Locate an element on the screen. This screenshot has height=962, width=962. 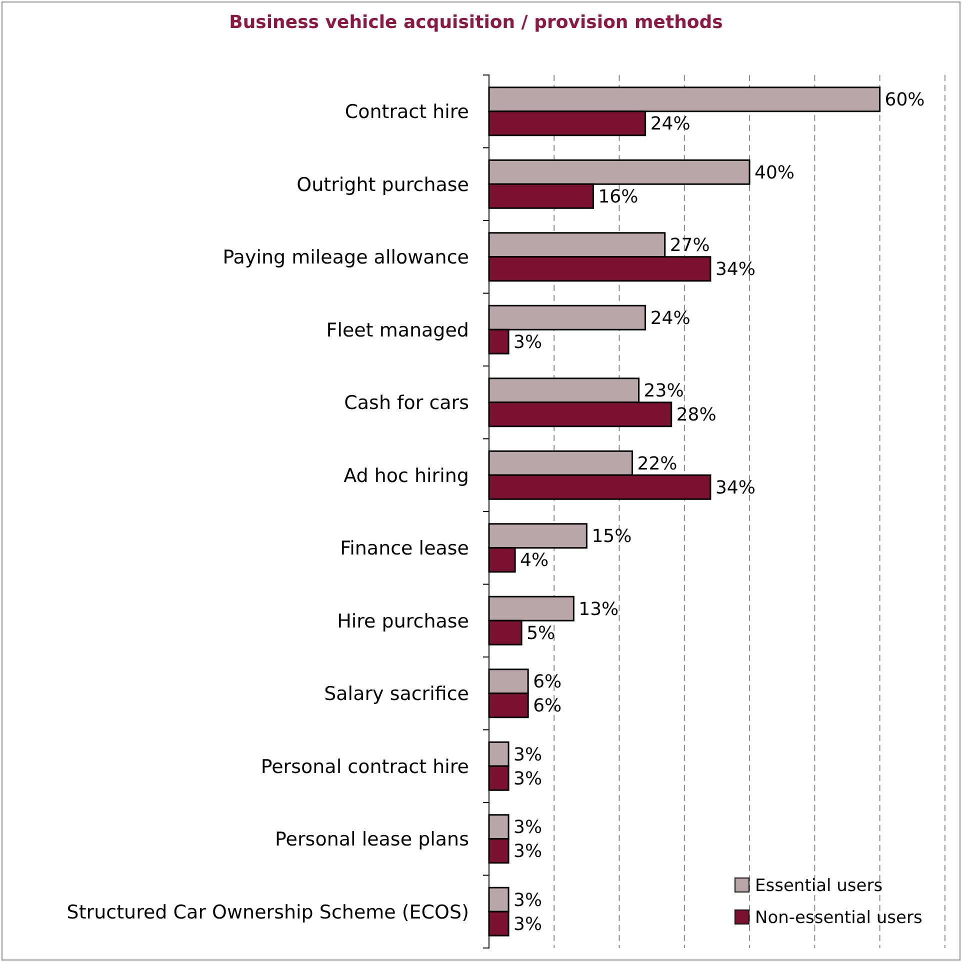
y-tick-label: Outright purchase is located at coordinates (382, 185).